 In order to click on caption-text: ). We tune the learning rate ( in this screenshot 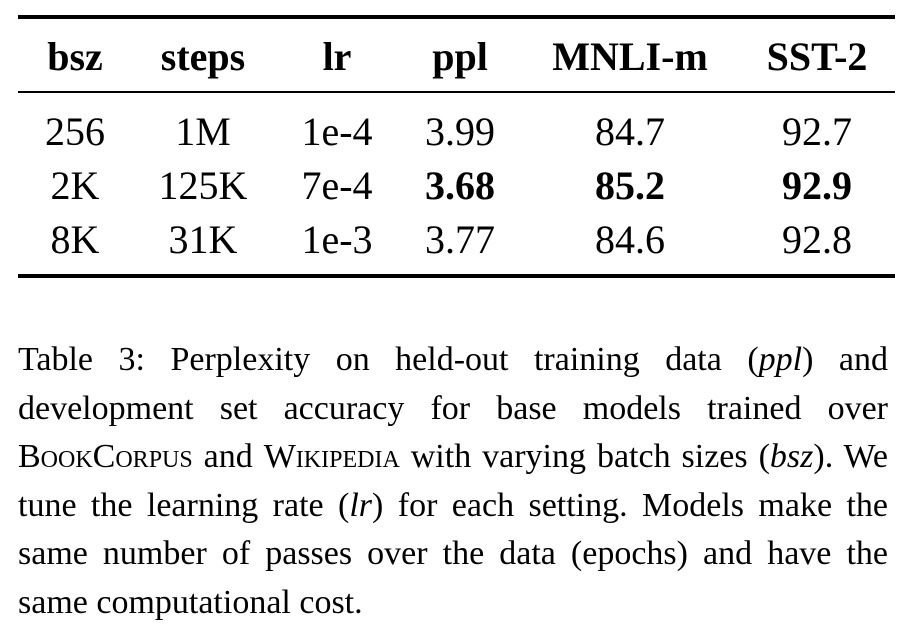, I will do `click(453, 481)`.